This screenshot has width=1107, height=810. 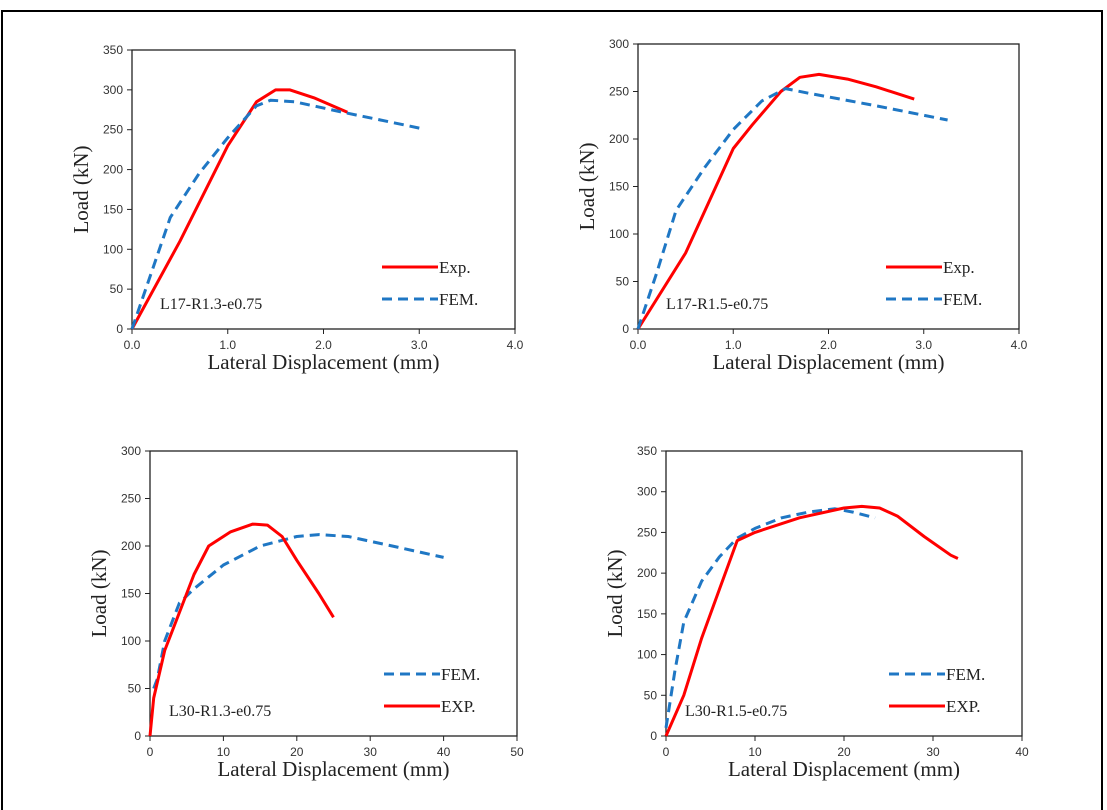 What do you see at coordinates (717, 304) in the screenshot?
I see `specimen-label: L17-R1.5-e0.75` at bounding box center [717, 304].